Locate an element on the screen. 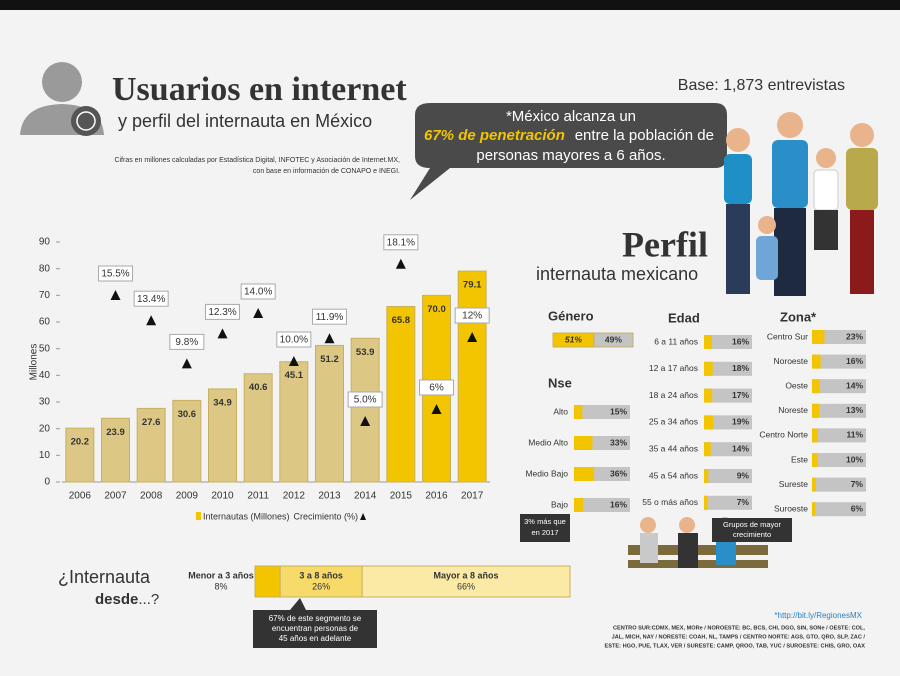 Image resolution: width=900 pixels, height=676 pixels. annotation: 45 años en adelante is located at coordinates (315, 638).